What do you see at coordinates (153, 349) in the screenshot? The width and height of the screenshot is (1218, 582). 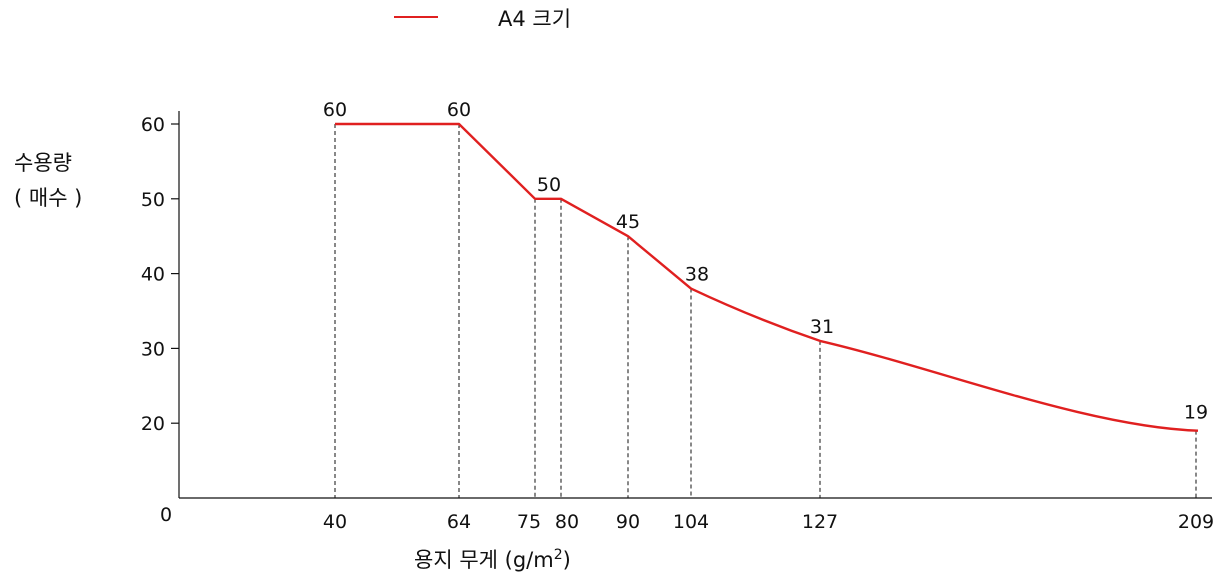 I see `y-tick-label: 30` at bounding box center [153, 349].